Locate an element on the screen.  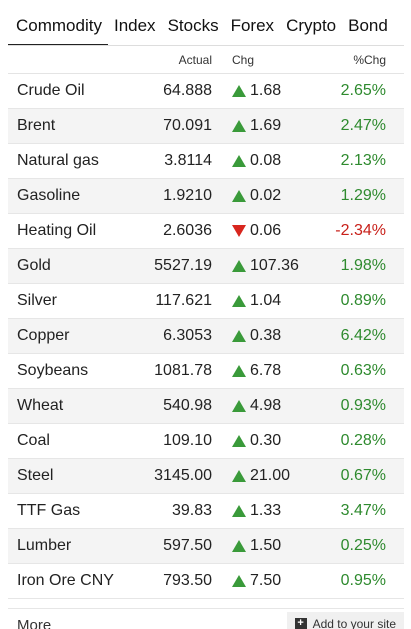
change-value: 1.33 is located at coordinates (266, 510).